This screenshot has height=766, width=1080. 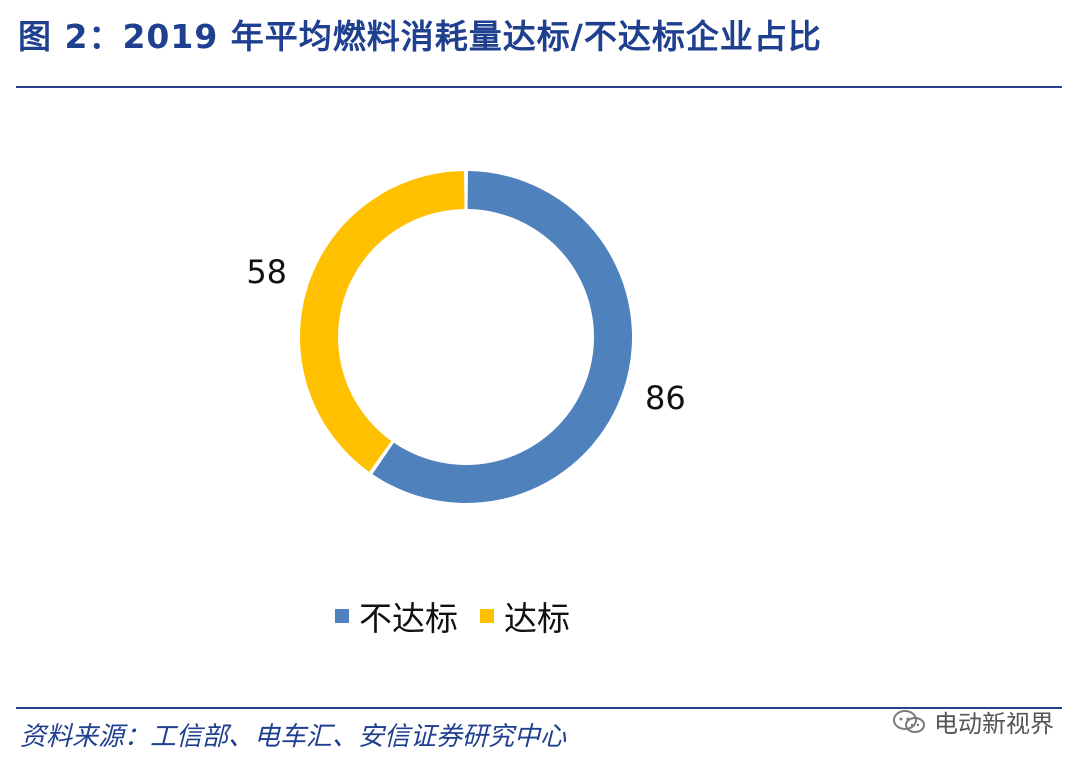 What do you see at coordinates (537, 618) in the screenshot?
I see `legend-label-compliant: 达标` at bounding box center [537, 618].